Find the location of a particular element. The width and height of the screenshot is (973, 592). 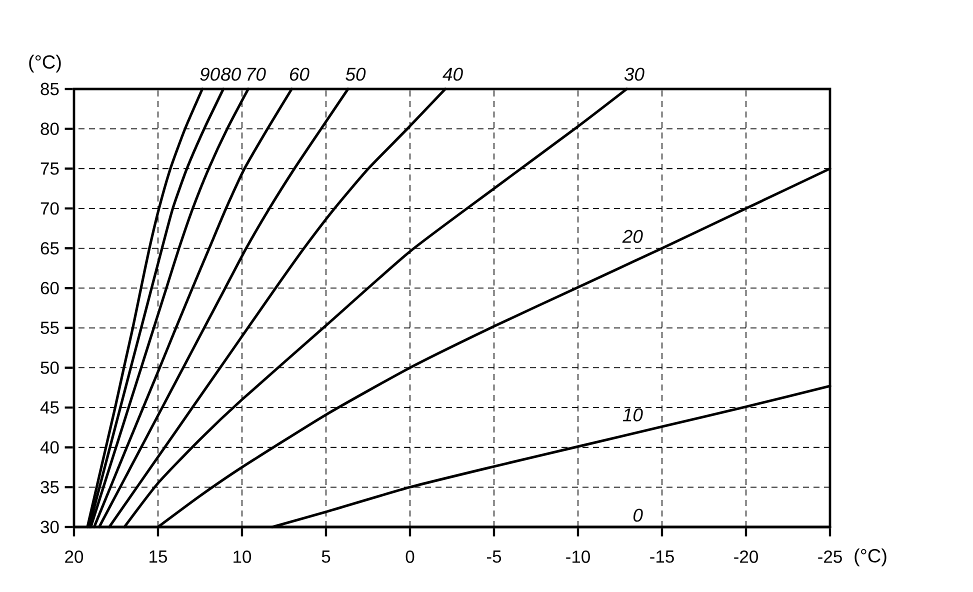

y-tick-label: 80 is located at coordinates (49, 129).